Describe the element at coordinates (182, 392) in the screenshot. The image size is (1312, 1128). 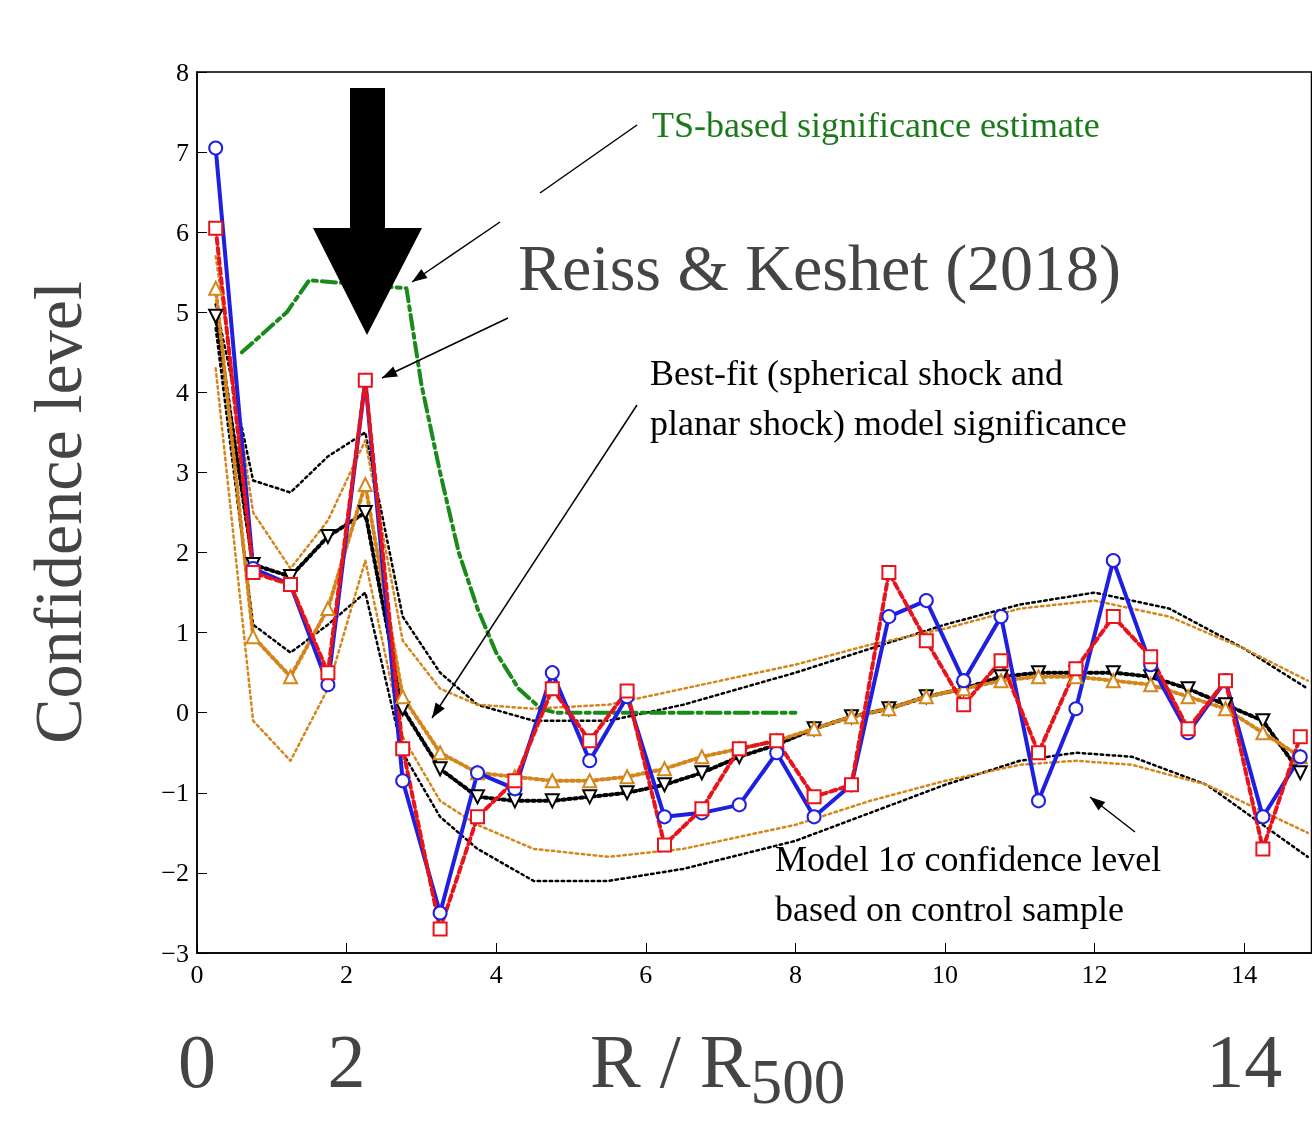
I see `y-tick-label: 4` at that location.